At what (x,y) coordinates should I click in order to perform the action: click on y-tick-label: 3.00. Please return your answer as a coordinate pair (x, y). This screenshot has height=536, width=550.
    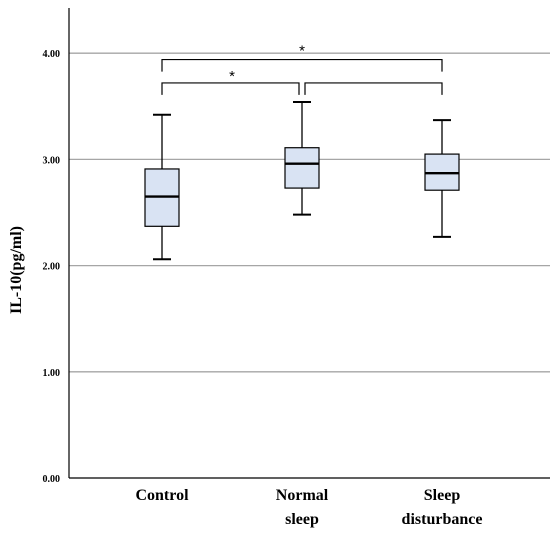
    Looking at the image, I should click on (52, 160).